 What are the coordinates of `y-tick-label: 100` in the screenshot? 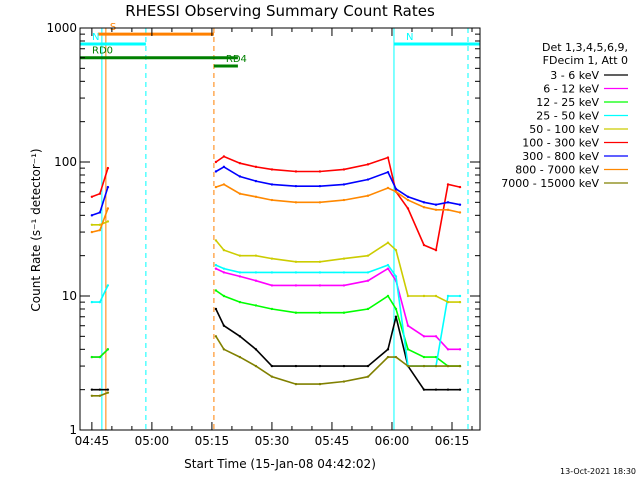 It's located at (65, 162).